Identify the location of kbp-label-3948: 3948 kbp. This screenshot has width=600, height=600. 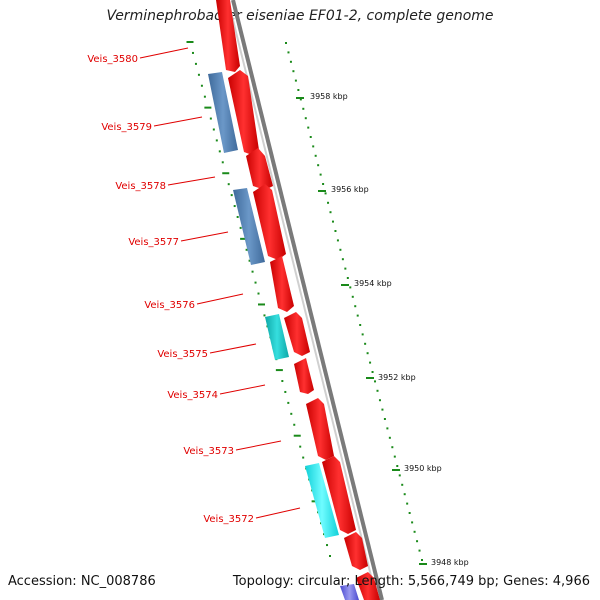
(450, 562).